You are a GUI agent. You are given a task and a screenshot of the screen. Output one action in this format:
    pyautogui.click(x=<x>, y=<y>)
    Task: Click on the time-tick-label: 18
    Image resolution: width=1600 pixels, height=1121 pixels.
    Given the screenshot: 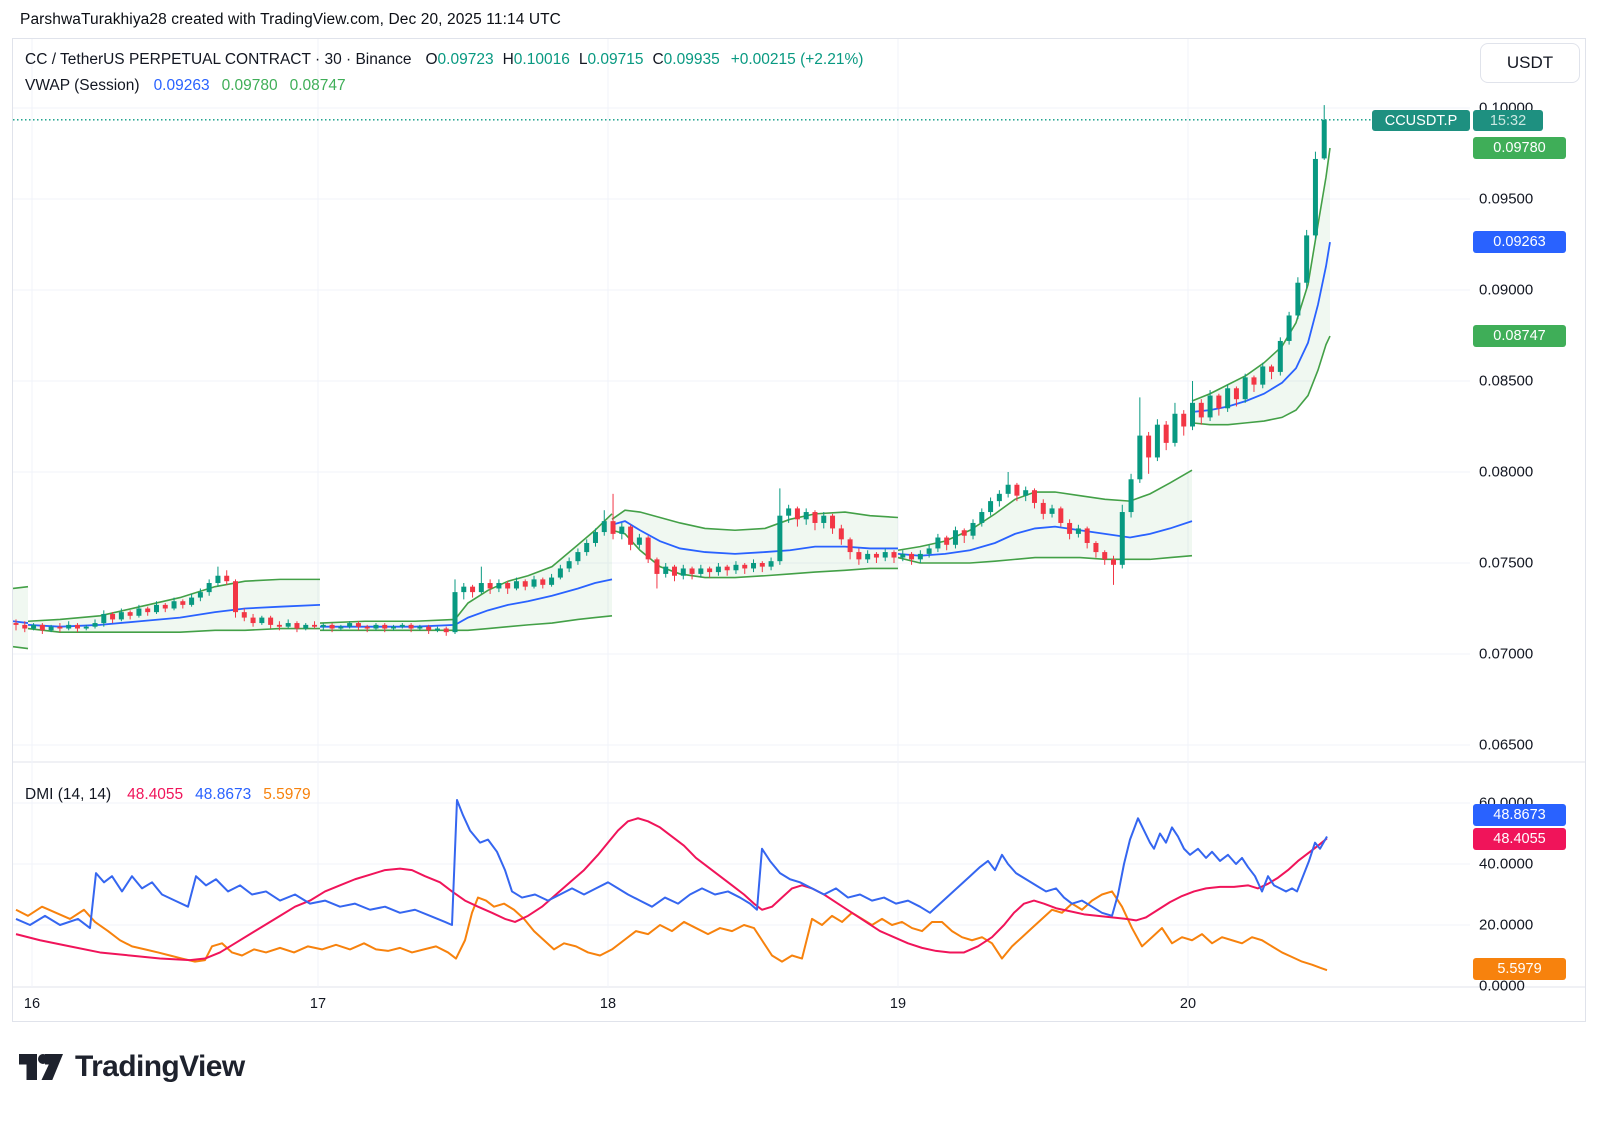 What is the action you would take?
    pyautogui.click(x=608, y=1004)
    